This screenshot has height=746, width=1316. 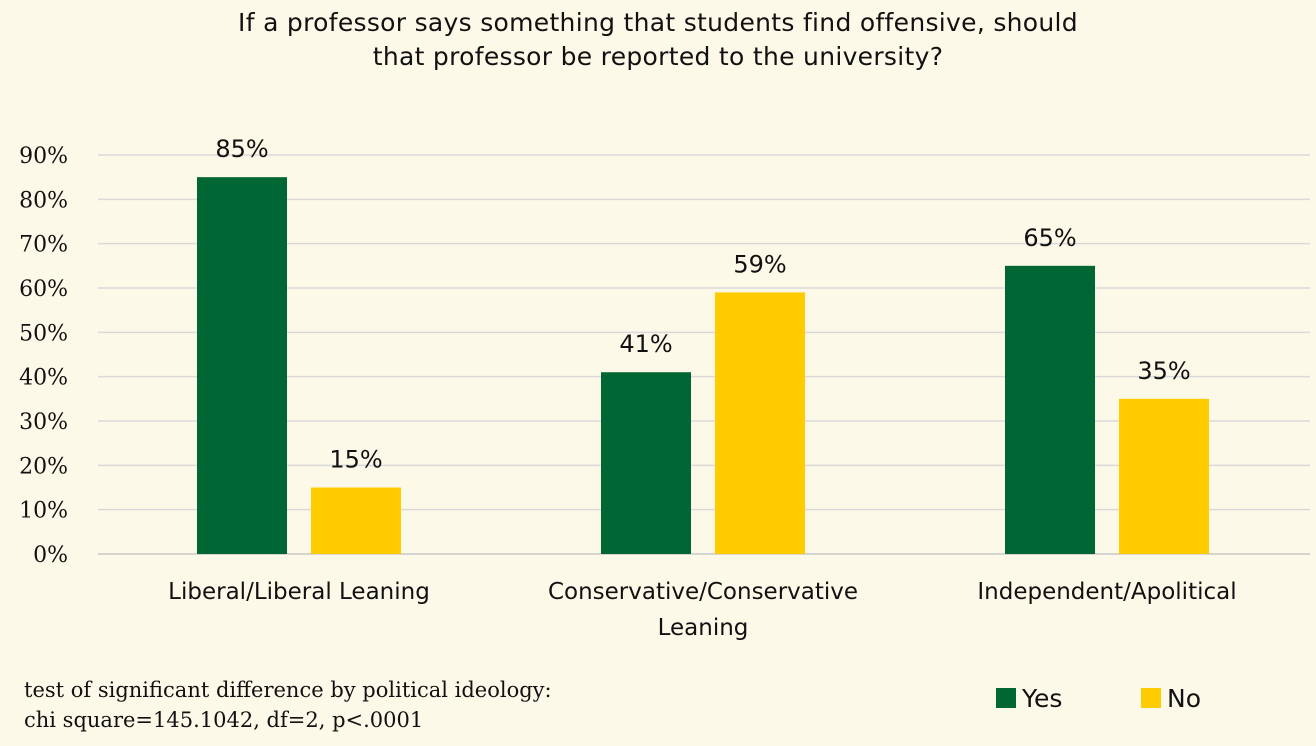 I want to click on y-tick-label: 0%, so click(x=50, y=555).